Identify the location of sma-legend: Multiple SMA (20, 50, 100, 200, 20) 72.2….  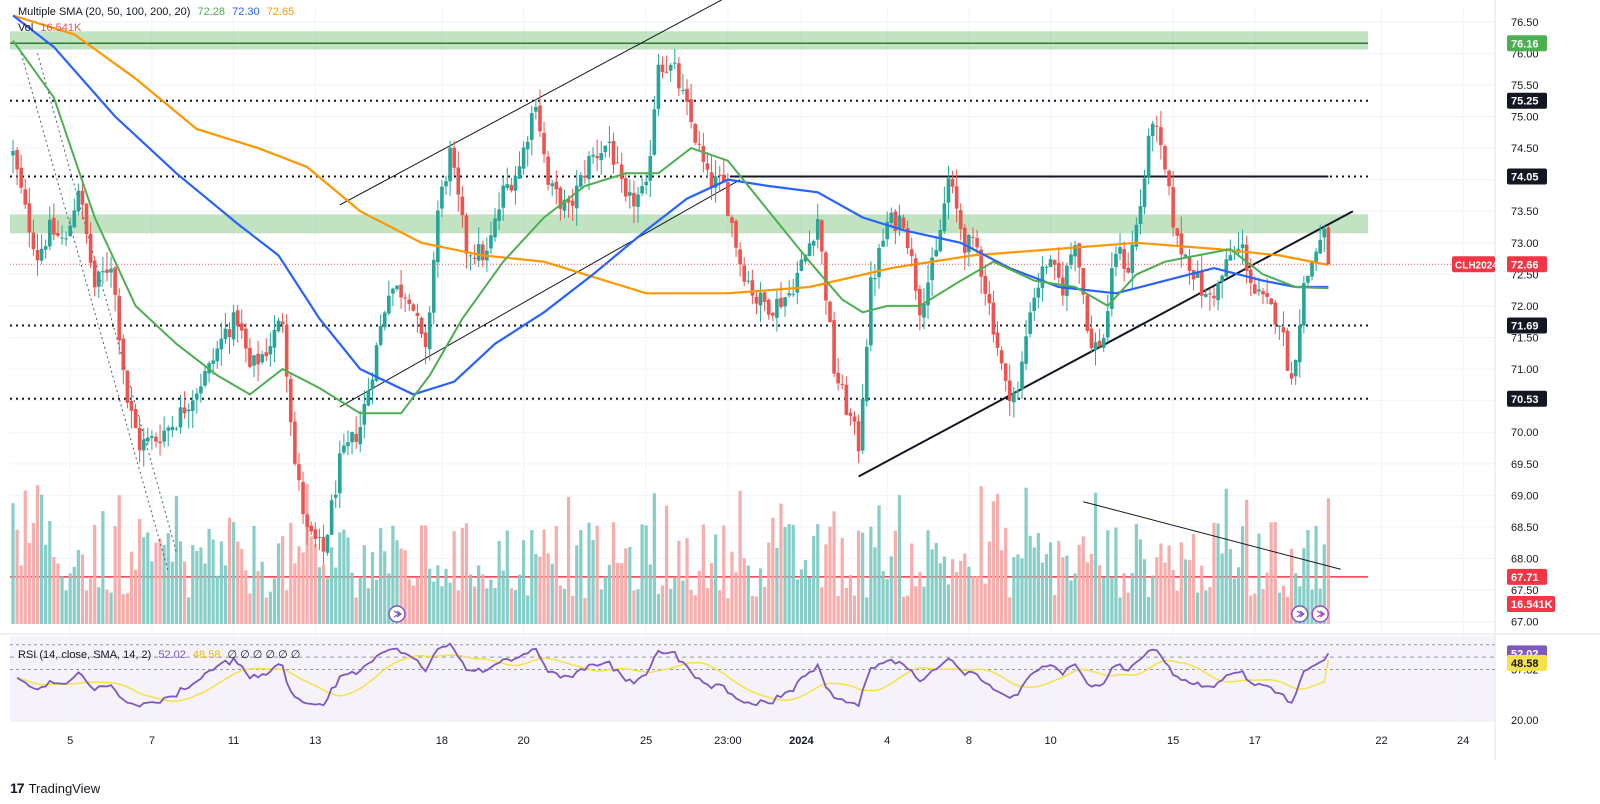
(158, 12).